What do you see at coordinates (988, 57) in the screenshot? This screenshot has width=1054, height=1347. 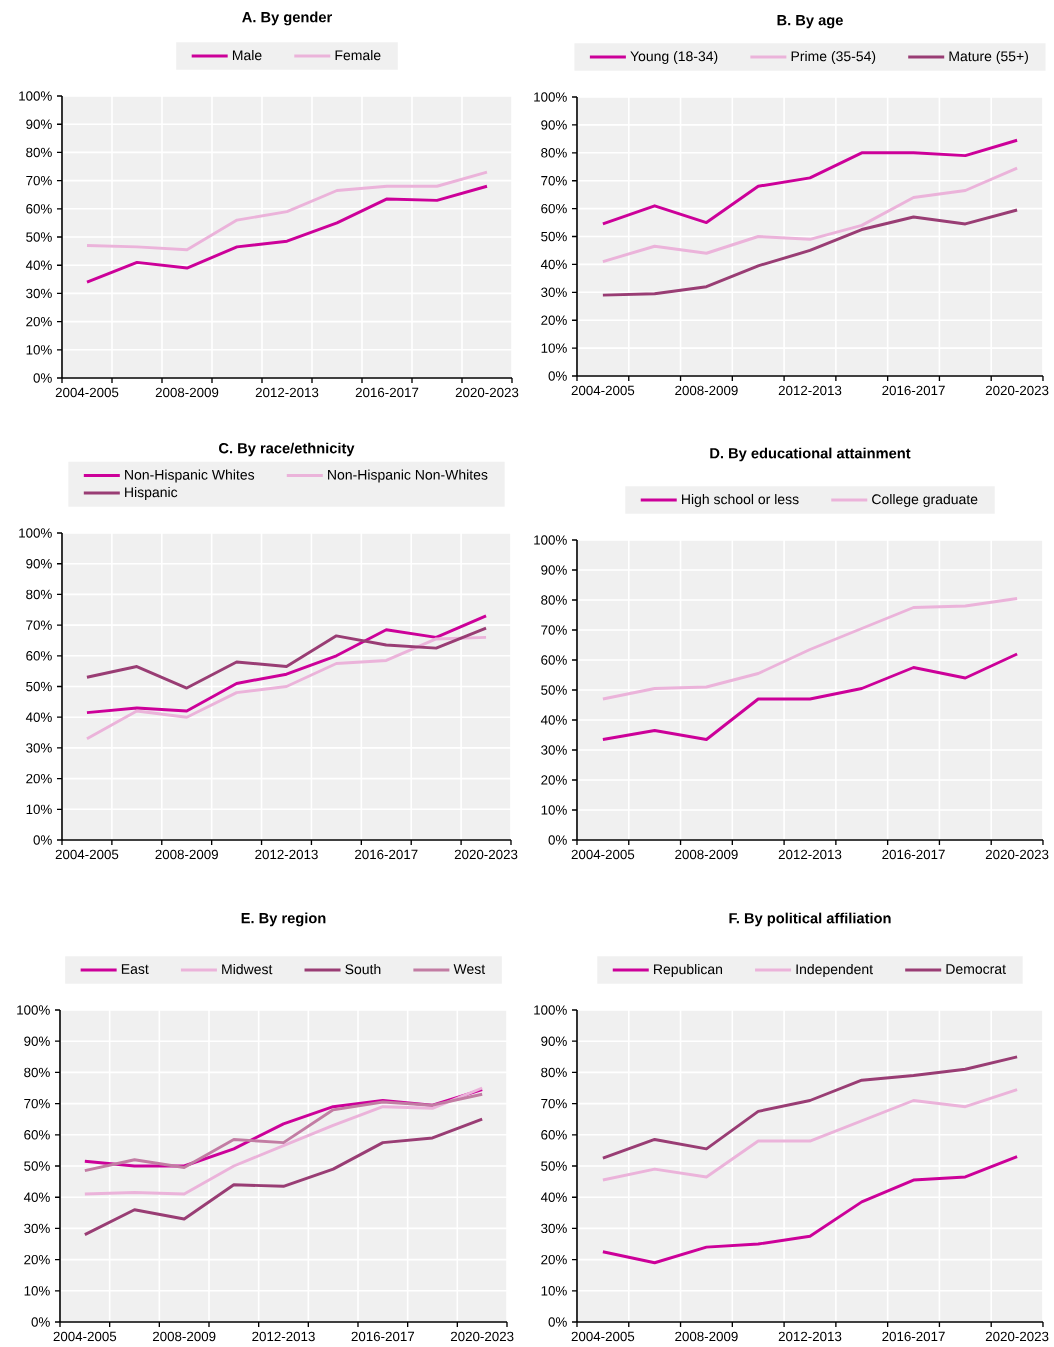 I see `legend-label: Mature (55+)` at bounding box center [988, 57].